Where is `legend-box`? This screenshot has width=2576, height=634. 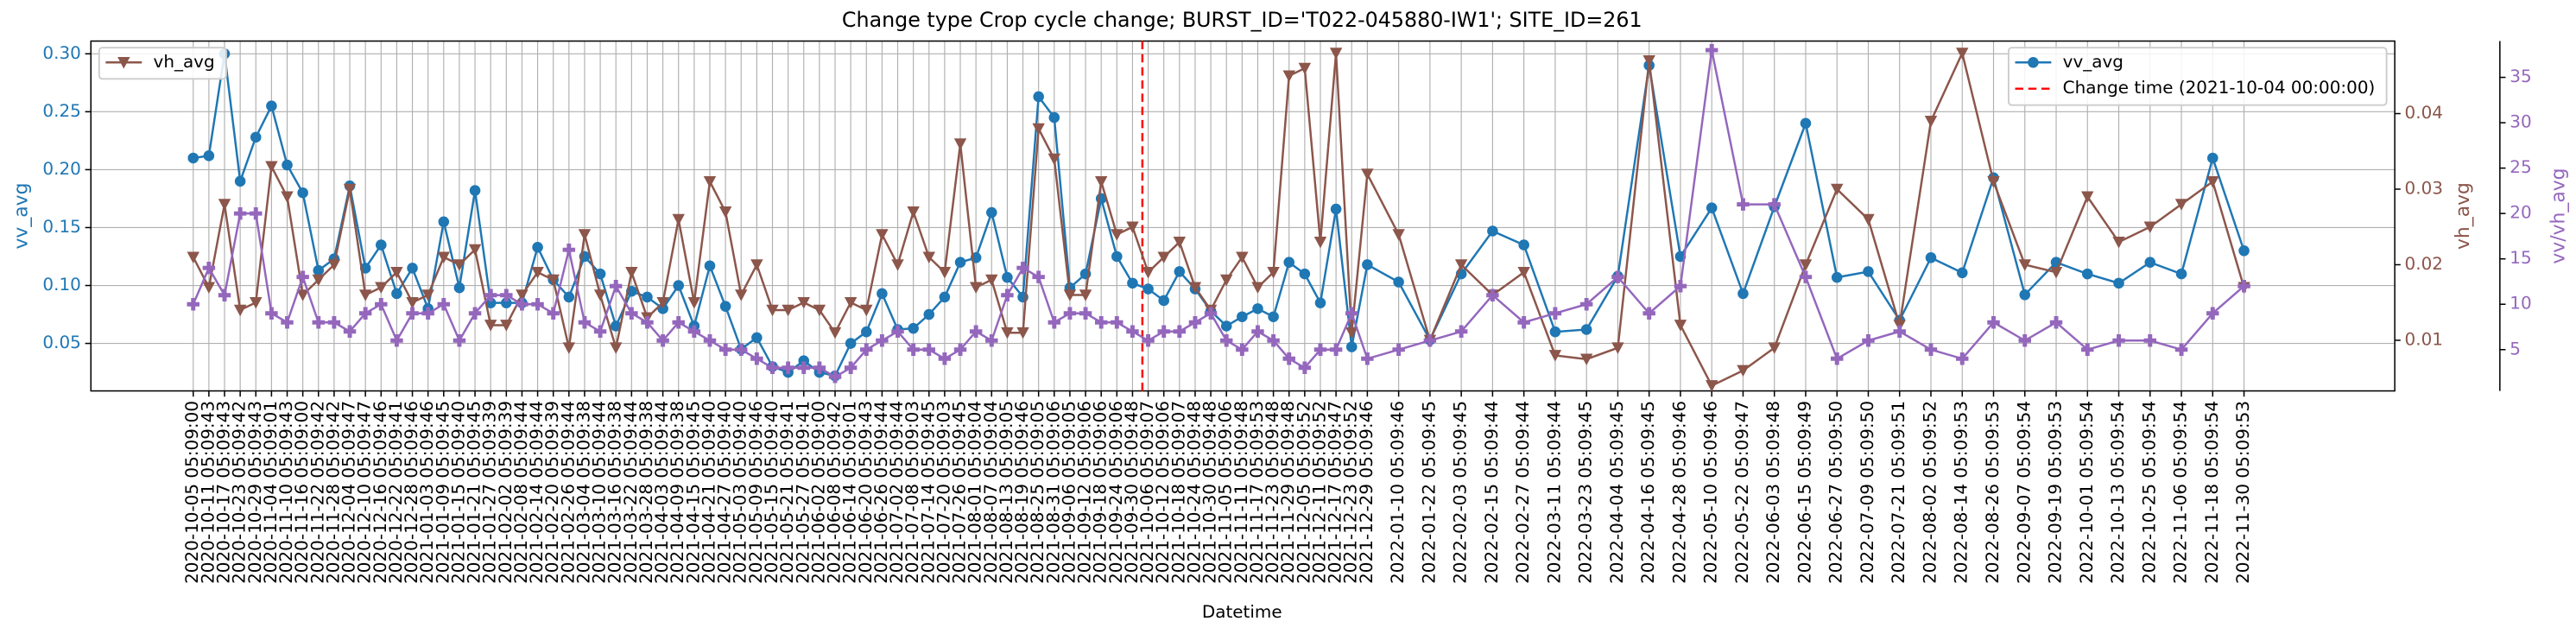
legend-box is located at coordinates (2197, 76).